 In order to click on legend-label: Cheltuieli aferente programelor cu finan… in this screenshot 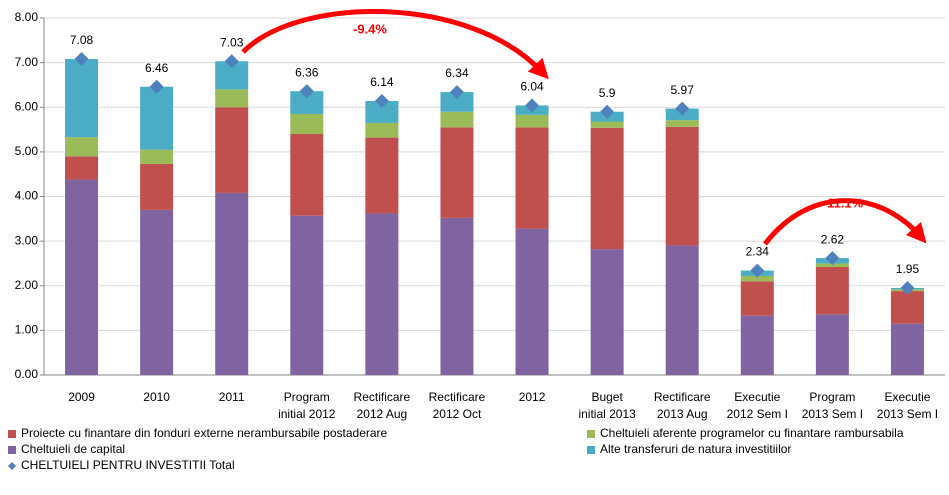, I will do `click(752, 433)`.